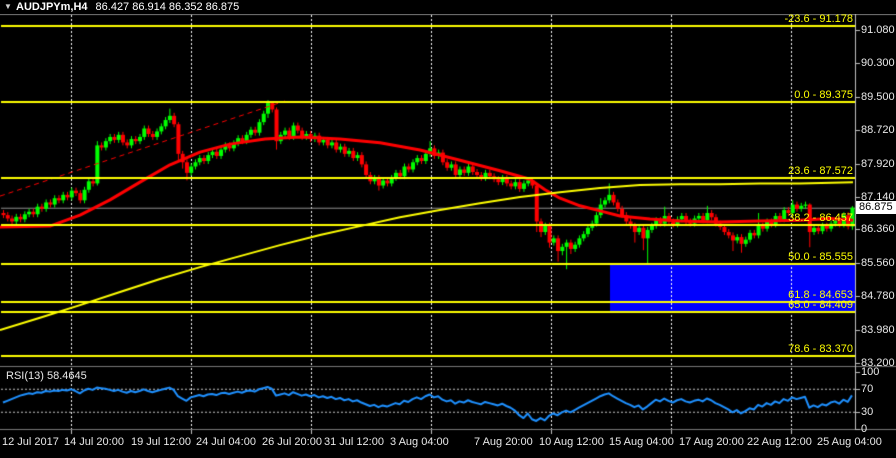  What do you see at coordinates (226, 442) in the screenshot?
I see `time-axis-label: 24 Jul 04:00` at bounding box center [226, 442].